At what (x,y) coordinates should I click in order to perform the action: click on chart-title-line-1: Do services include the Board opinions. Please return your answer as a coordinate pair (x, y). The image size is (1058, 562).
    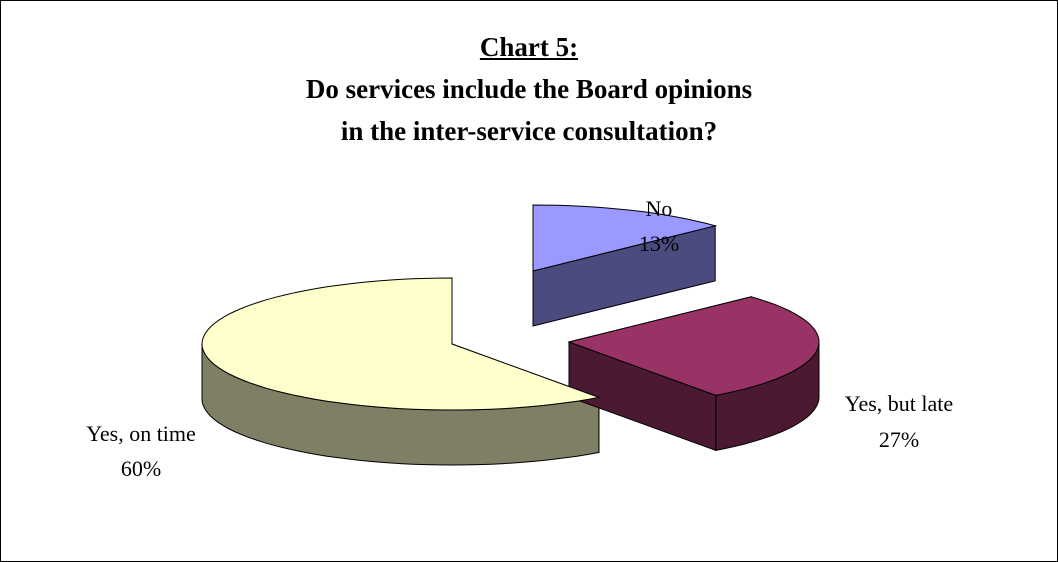
    Looking at the image, I should click on (529, 89).